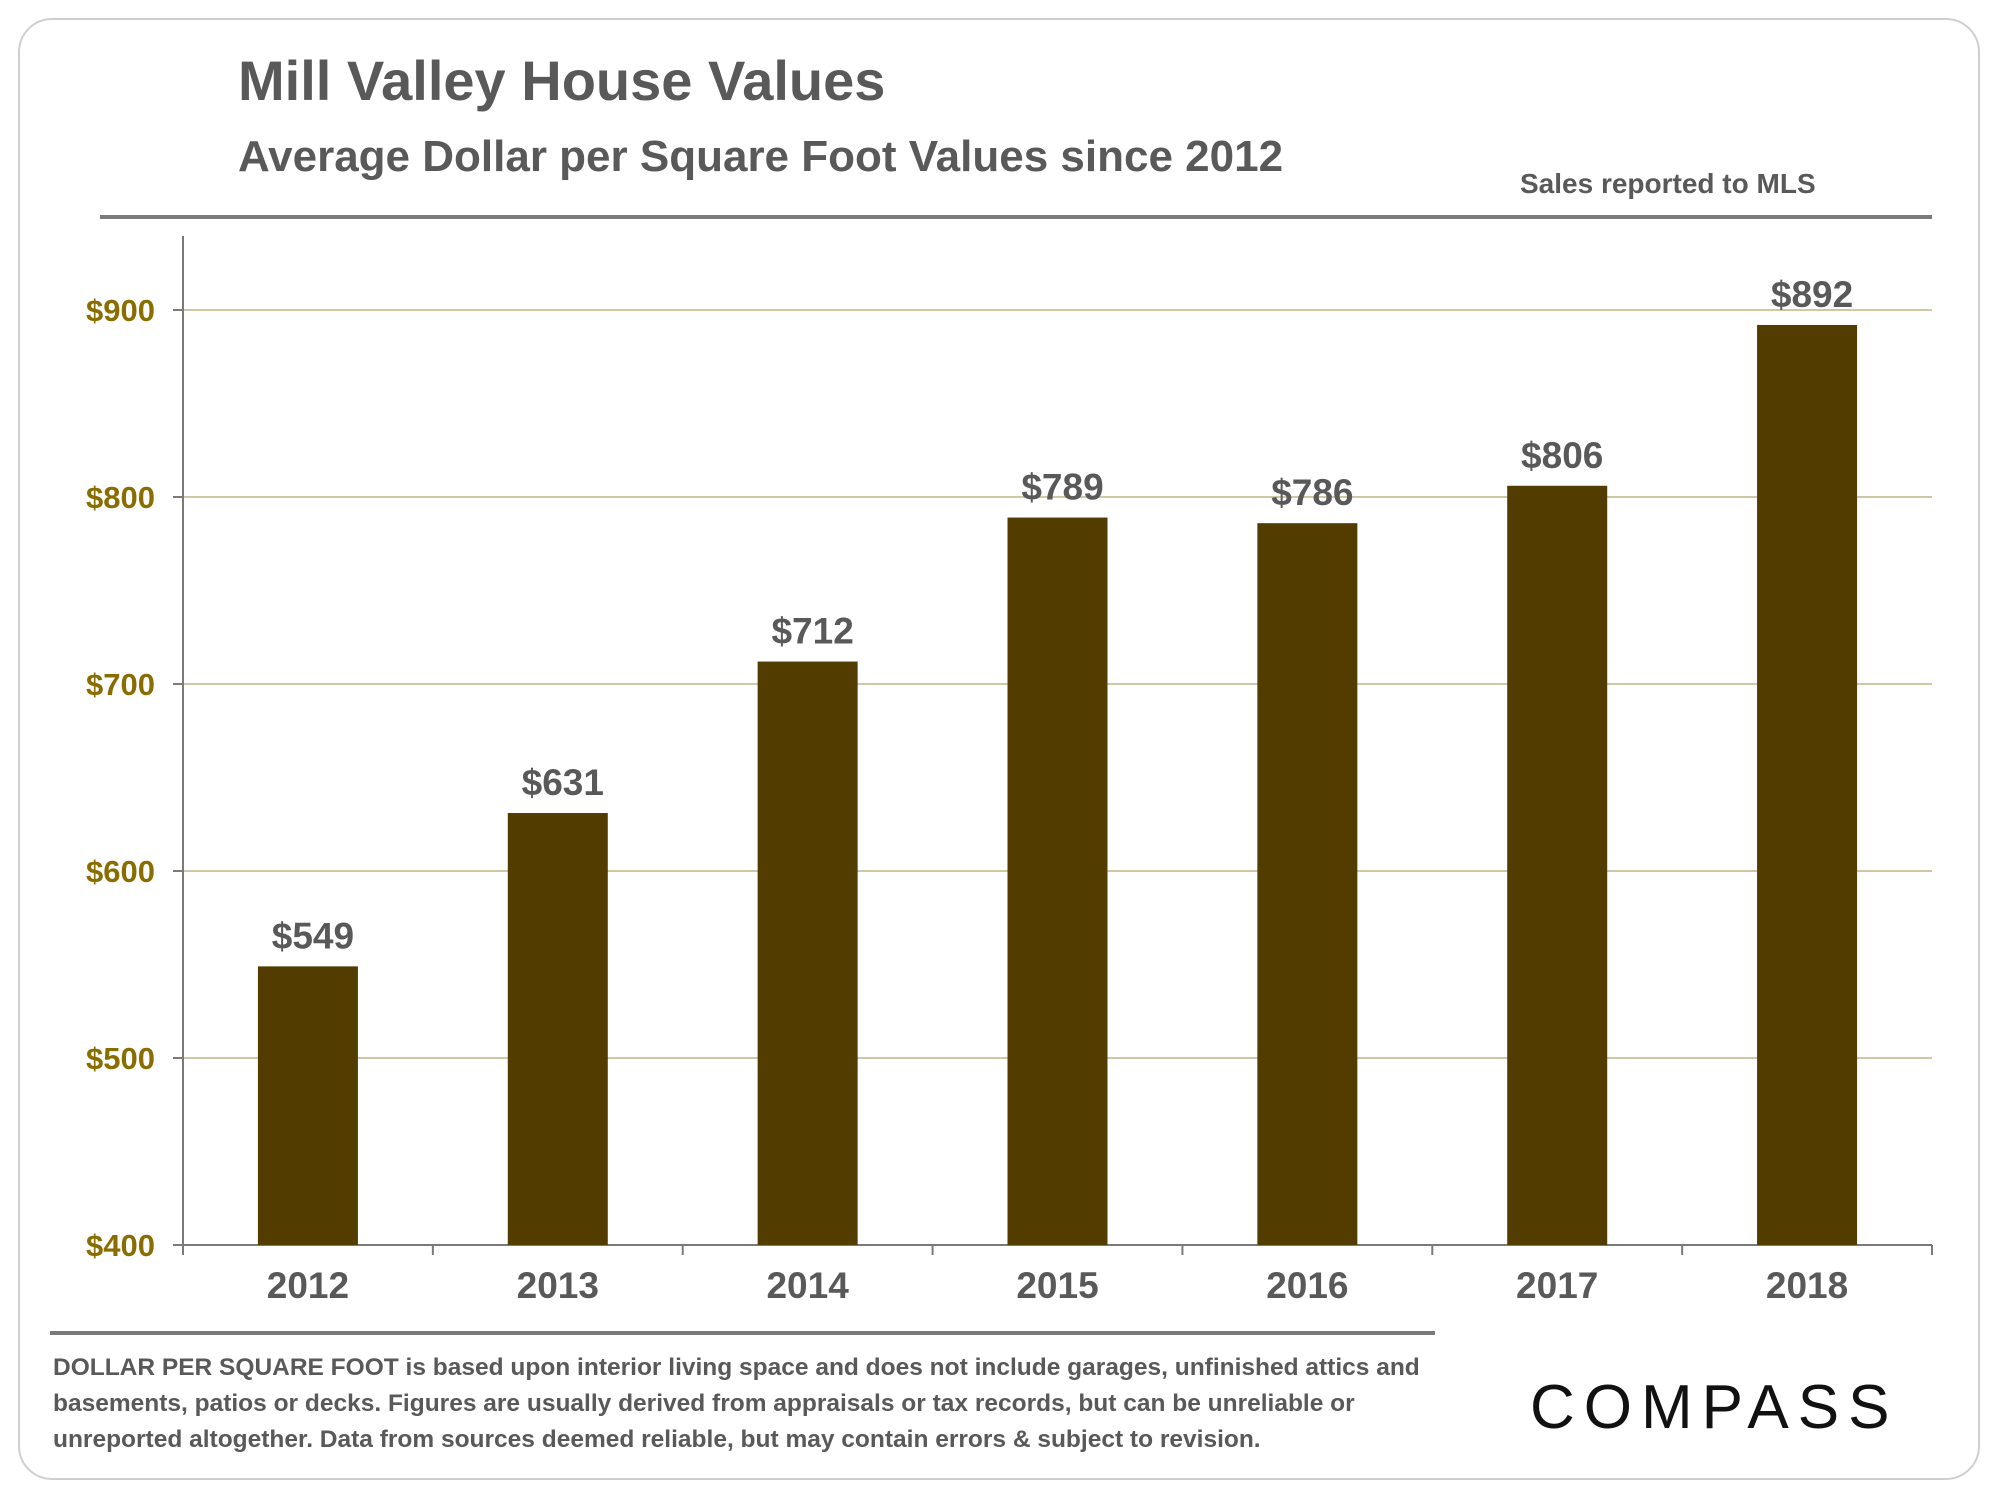 The image size is (2000, 1500). Describe the element at coordinates (1016, 217) in the screenshot. I see `header-divider` at that location.